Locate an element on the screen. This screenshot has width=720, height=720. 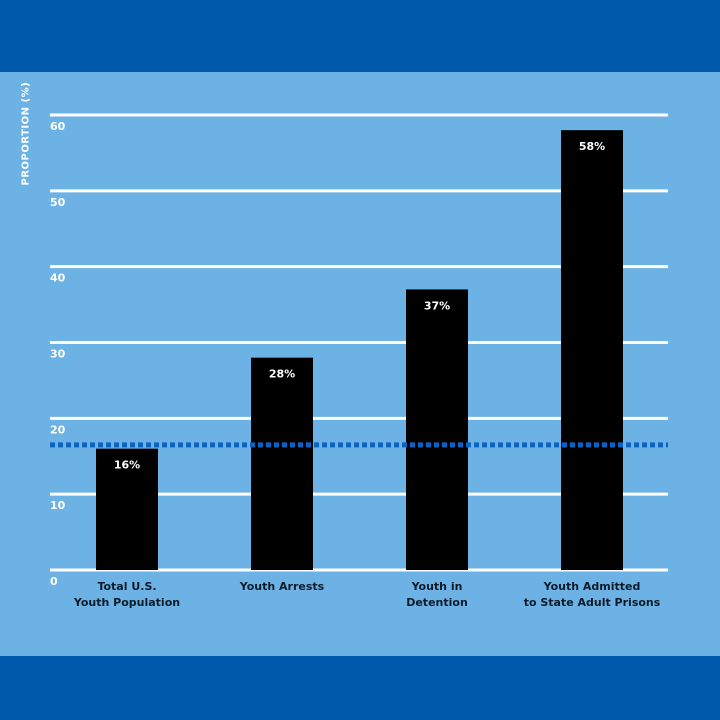
y-tick-label: 20 is located at coordinates (58, 429).